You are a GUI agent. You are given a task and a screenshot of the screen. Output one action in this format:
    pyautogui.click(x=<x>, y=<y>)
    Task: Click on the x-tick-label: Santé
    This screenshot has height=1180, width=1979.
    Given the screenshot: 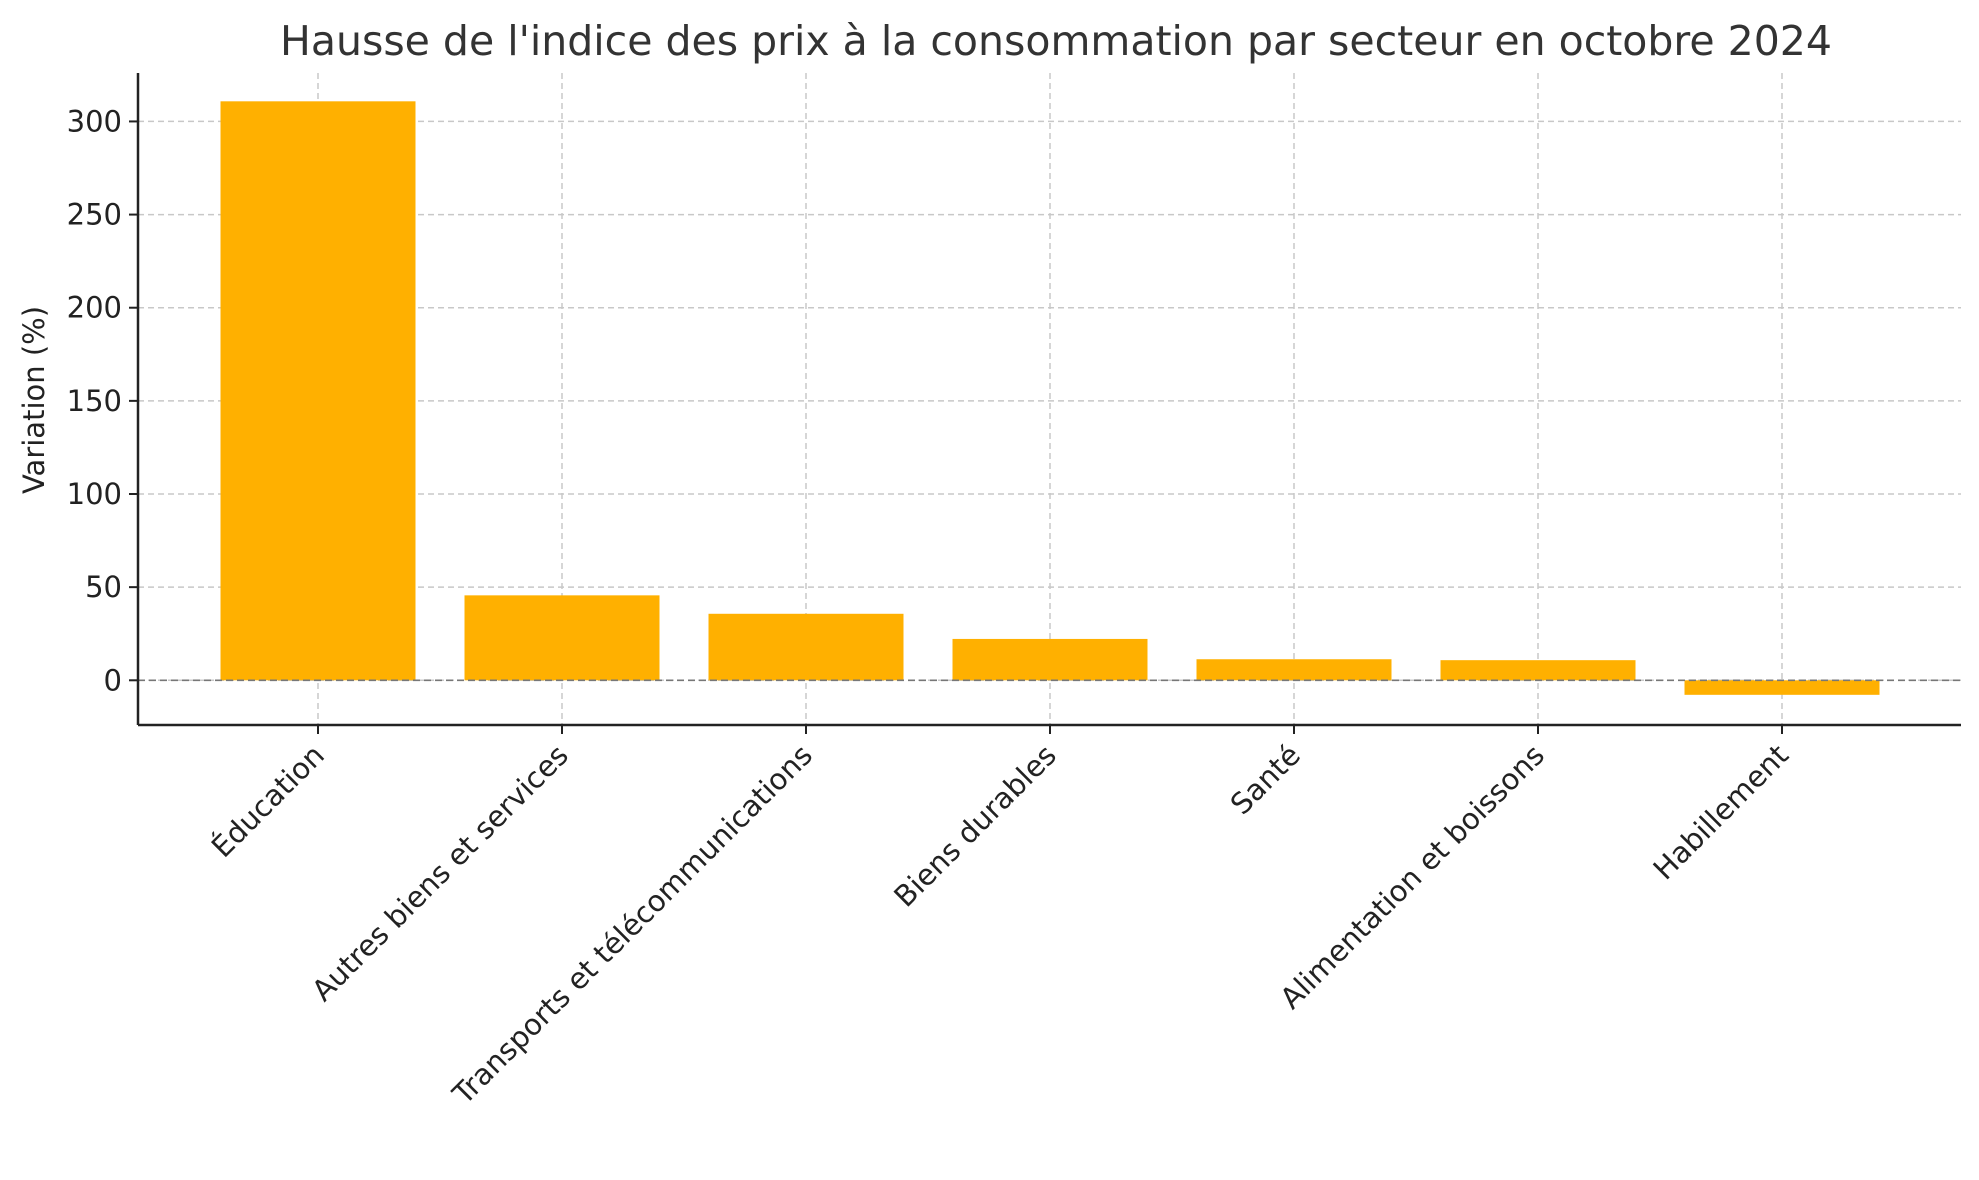 What is the action you would take?
    pyautogui.click(x=1265, y=779)
    